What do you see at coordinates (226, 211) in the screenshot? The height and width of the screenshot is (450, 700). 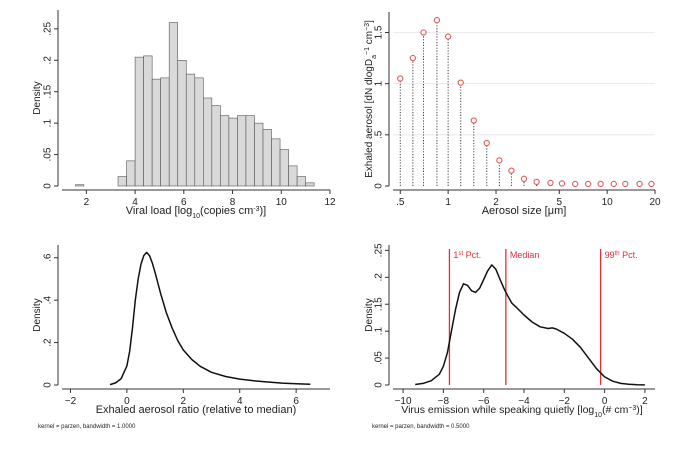 I see `viral-load-x-label-part: (copies cm` at bounding box center [226, 211].